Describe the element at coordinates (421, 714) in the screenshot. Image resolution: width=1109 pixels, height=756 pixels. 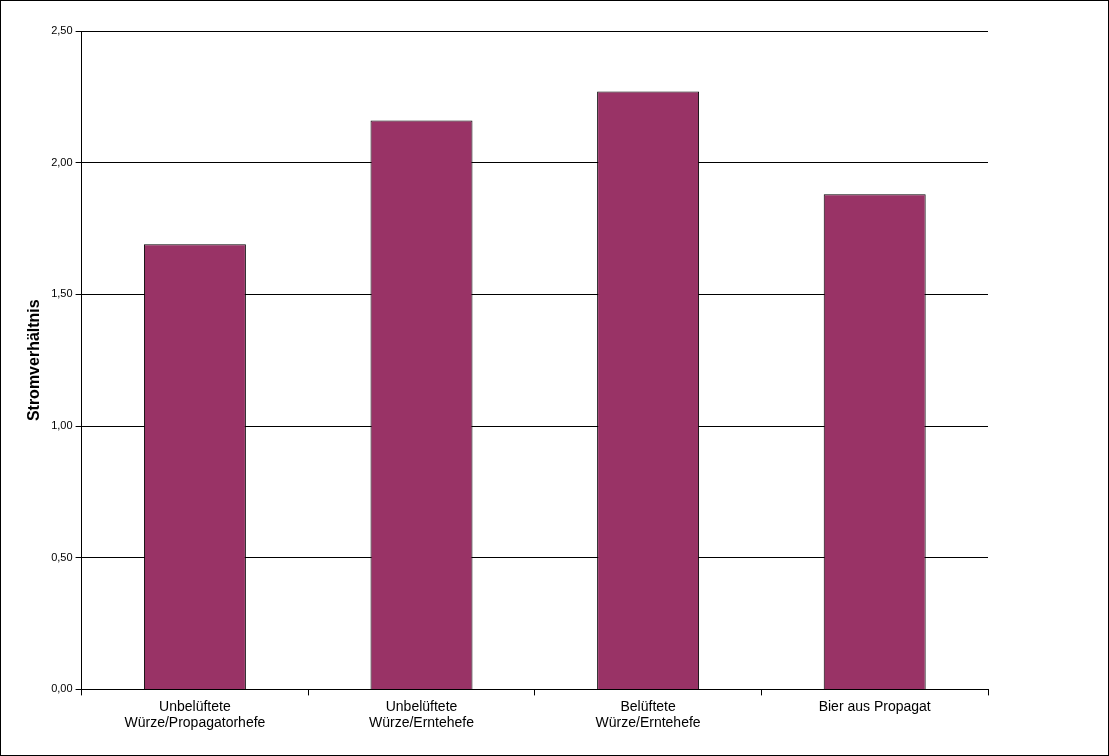
I see `x-tick-label: Unbelüftete Würze/Erntehefe` at that location.